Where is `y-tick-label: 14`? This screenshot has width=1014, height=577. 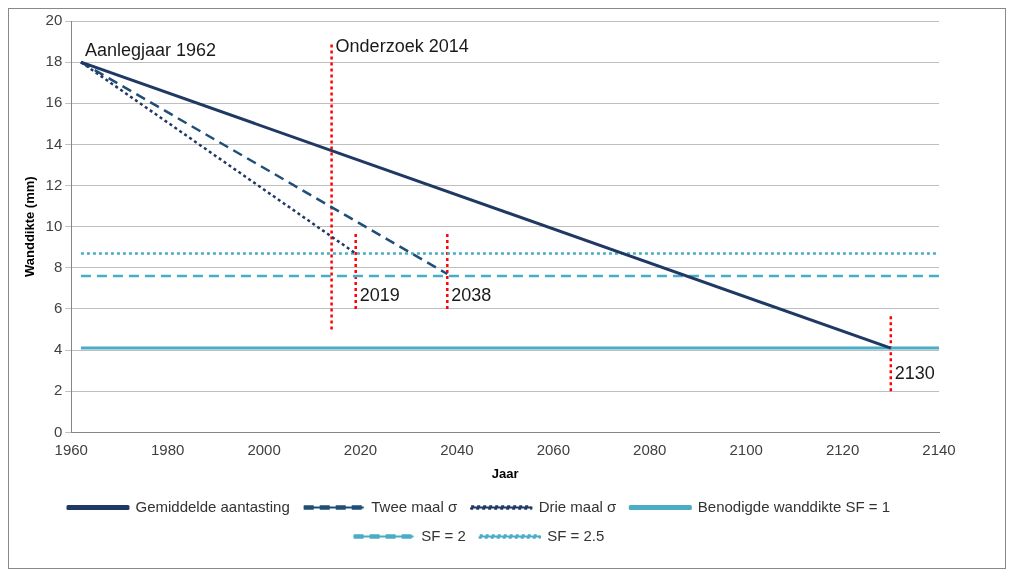
y-tick-label: 14 is located at coordinates (54, 143).